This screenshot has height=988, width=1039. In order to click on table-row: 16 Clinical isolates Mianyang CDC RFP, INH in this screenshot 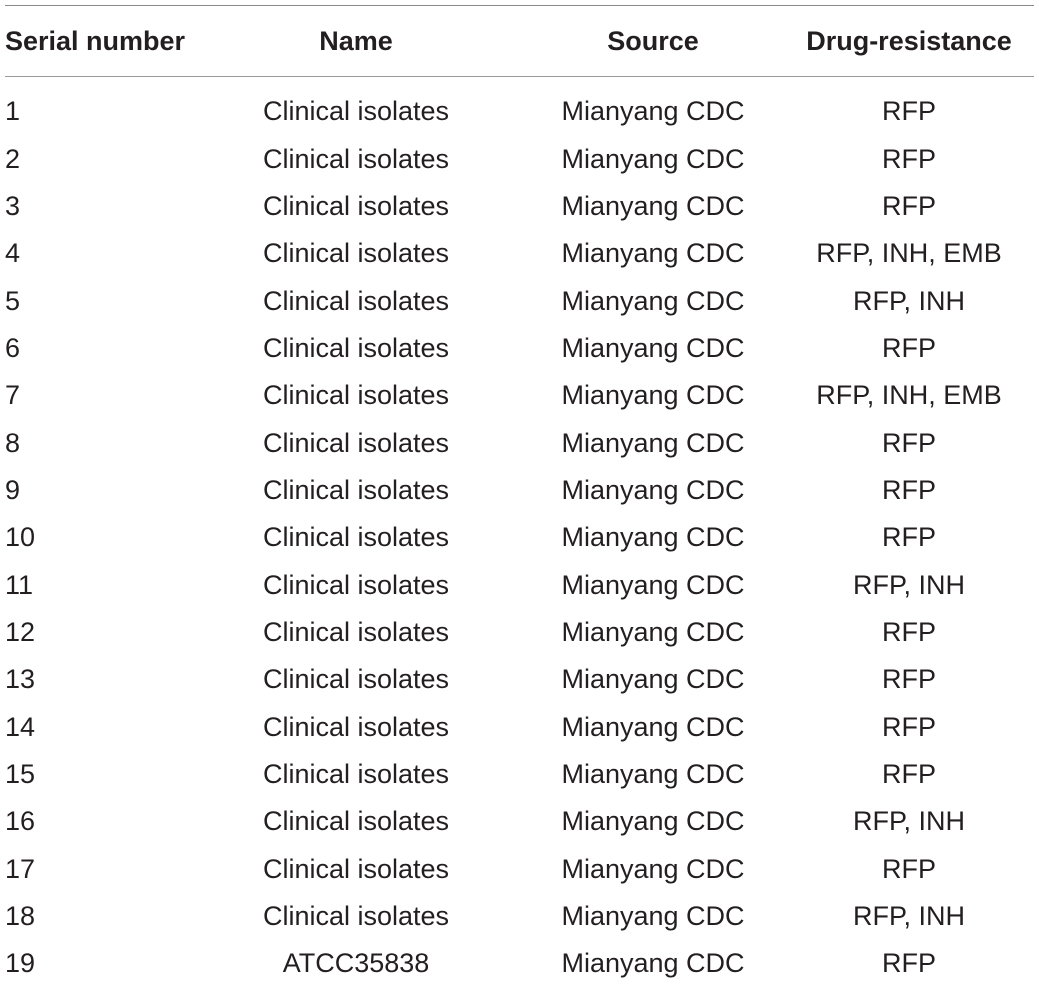, I will do `click(519, 821)`.